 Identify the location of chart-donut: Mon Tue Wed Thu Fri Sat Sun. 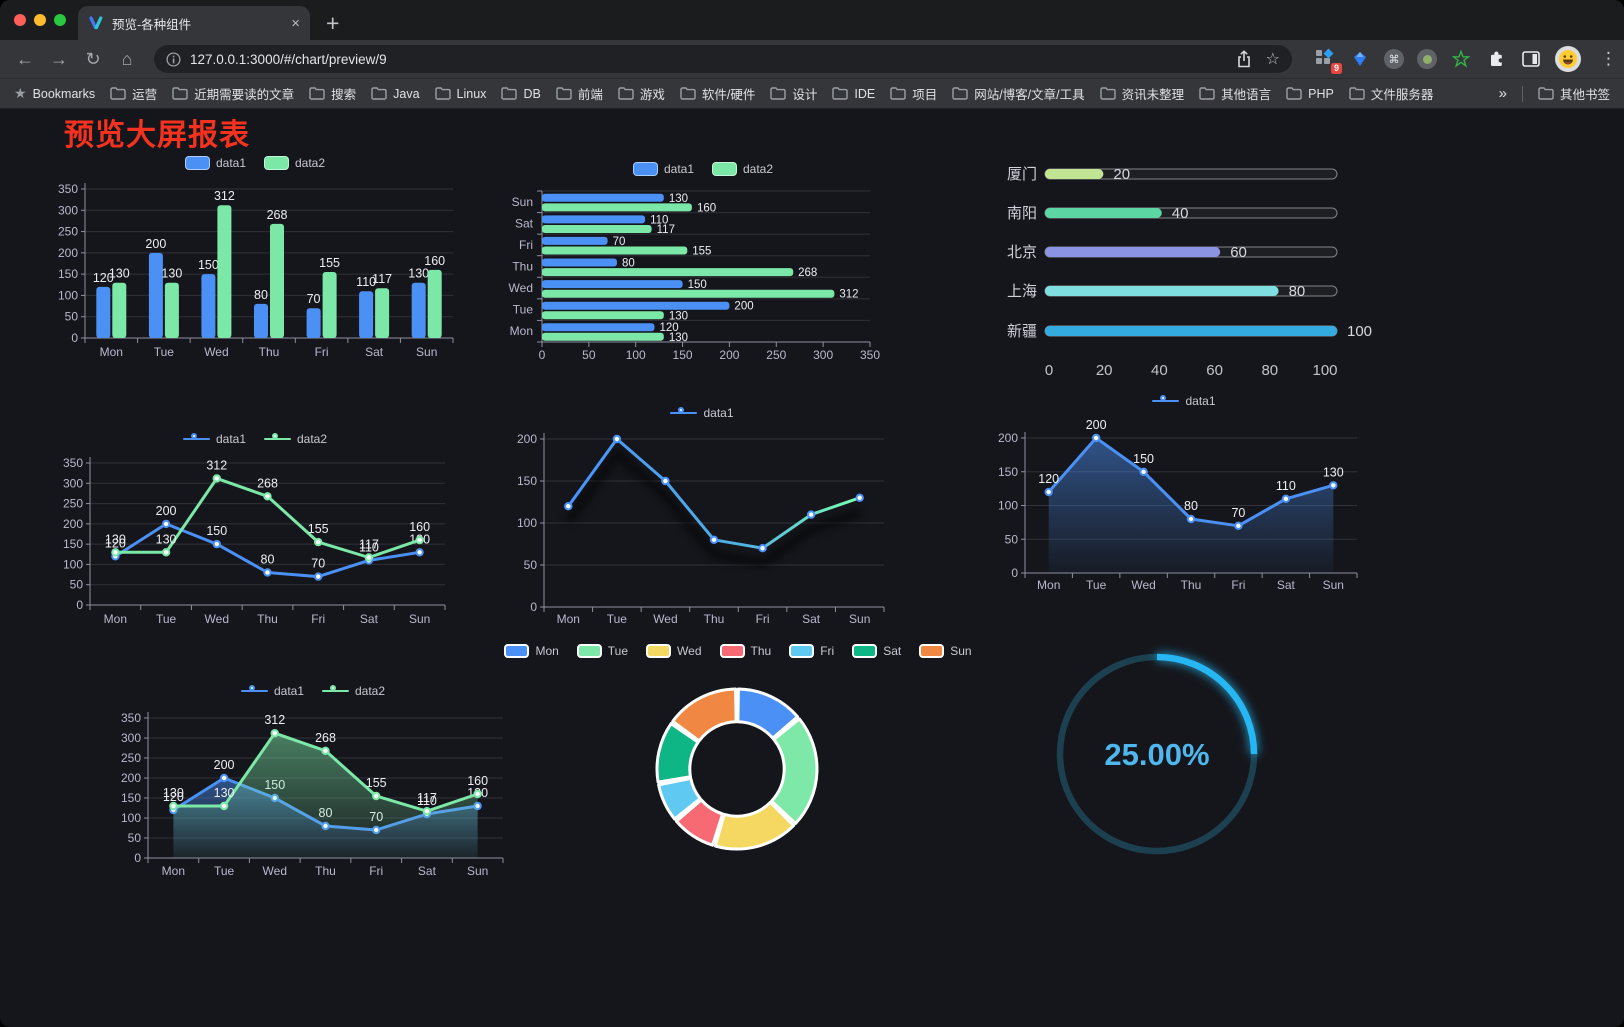
(738, 767).